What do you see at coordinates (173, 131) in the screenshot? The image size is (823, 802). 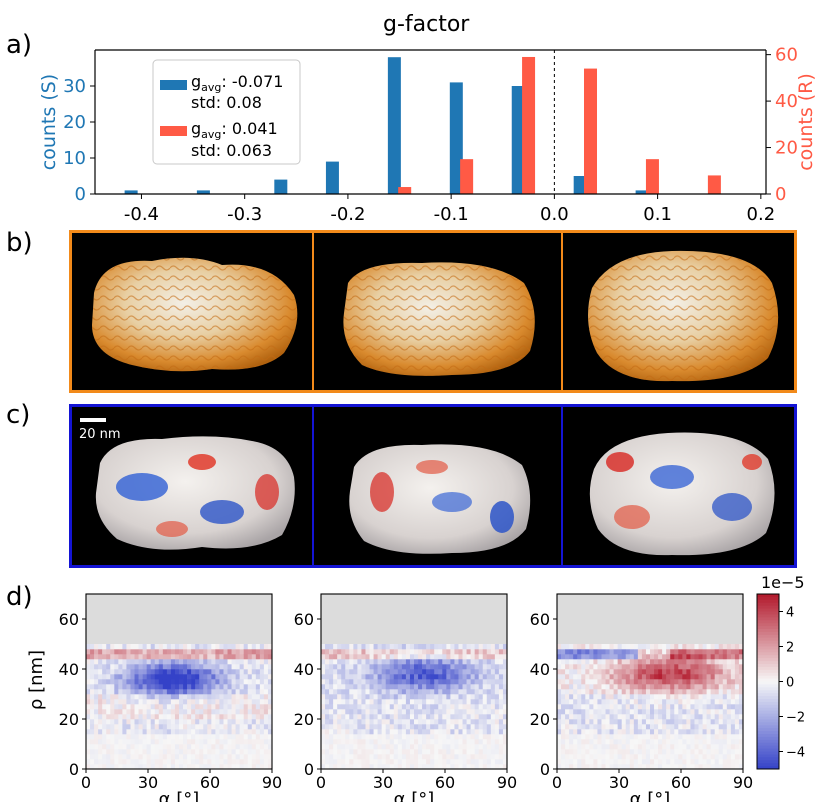 I see `legend-swatch-r` at bounding box center [173, 131].